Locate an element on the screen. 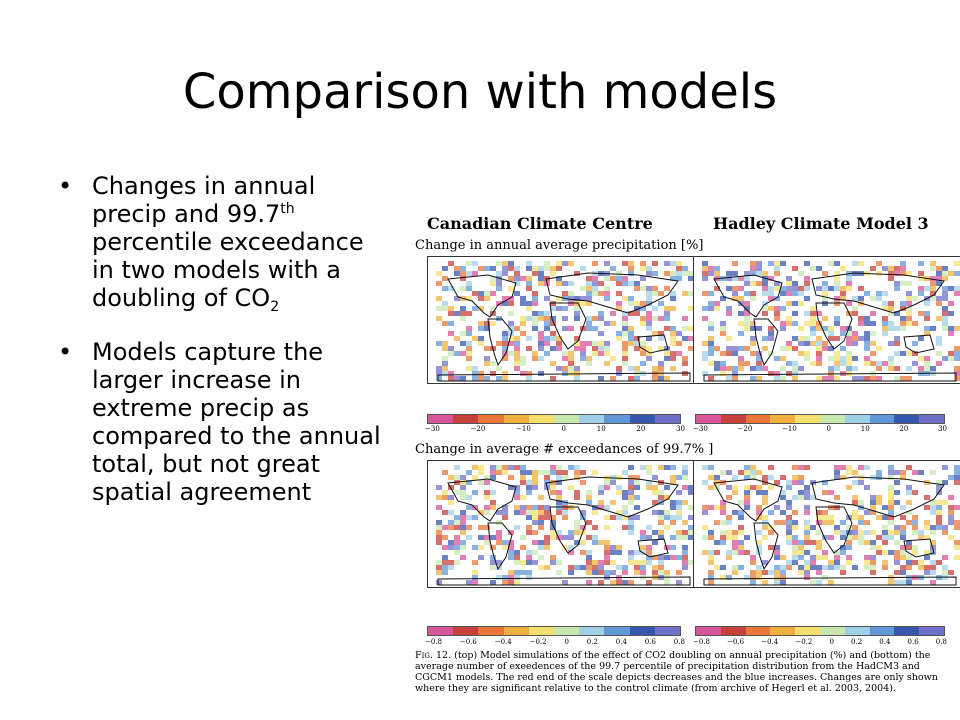 The width and height of the screenshot is (960, 720). colorbar-tick-label: 0.2 is located at coordinates (857, 642).